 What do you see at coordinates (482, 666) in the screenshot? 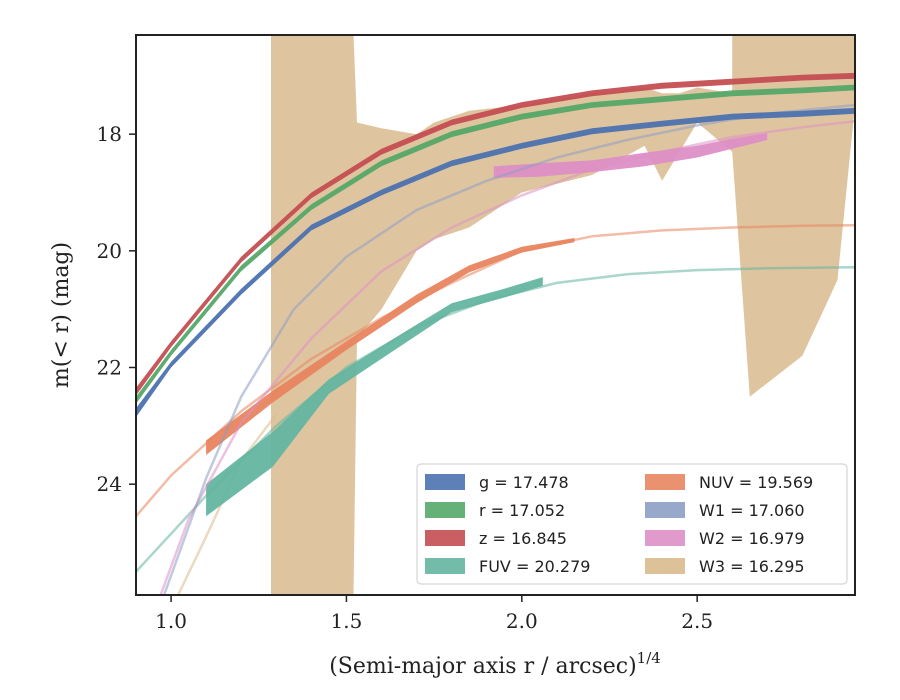
I see `x-axis-label-text: (Semi-major axis r / arcsec)` at bounding box center [482, 666].